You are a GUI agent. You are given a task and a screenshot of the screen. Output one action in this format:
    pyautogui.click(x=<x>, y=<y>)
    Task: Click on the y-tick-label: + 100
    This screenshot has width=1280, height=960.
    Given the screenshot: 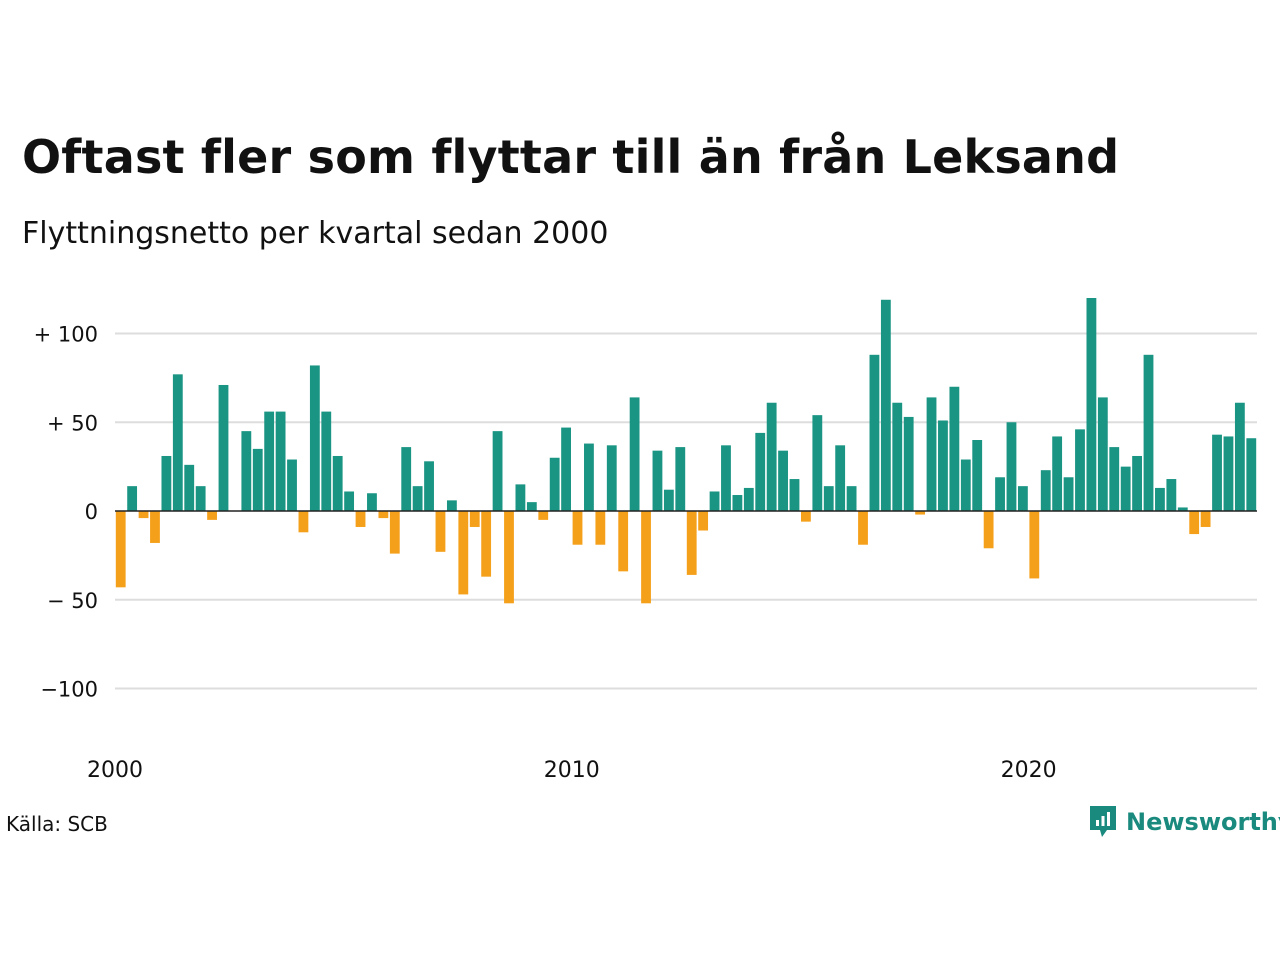 What is the action you would take?
    pyautogui.click(x=66, y=335)
    